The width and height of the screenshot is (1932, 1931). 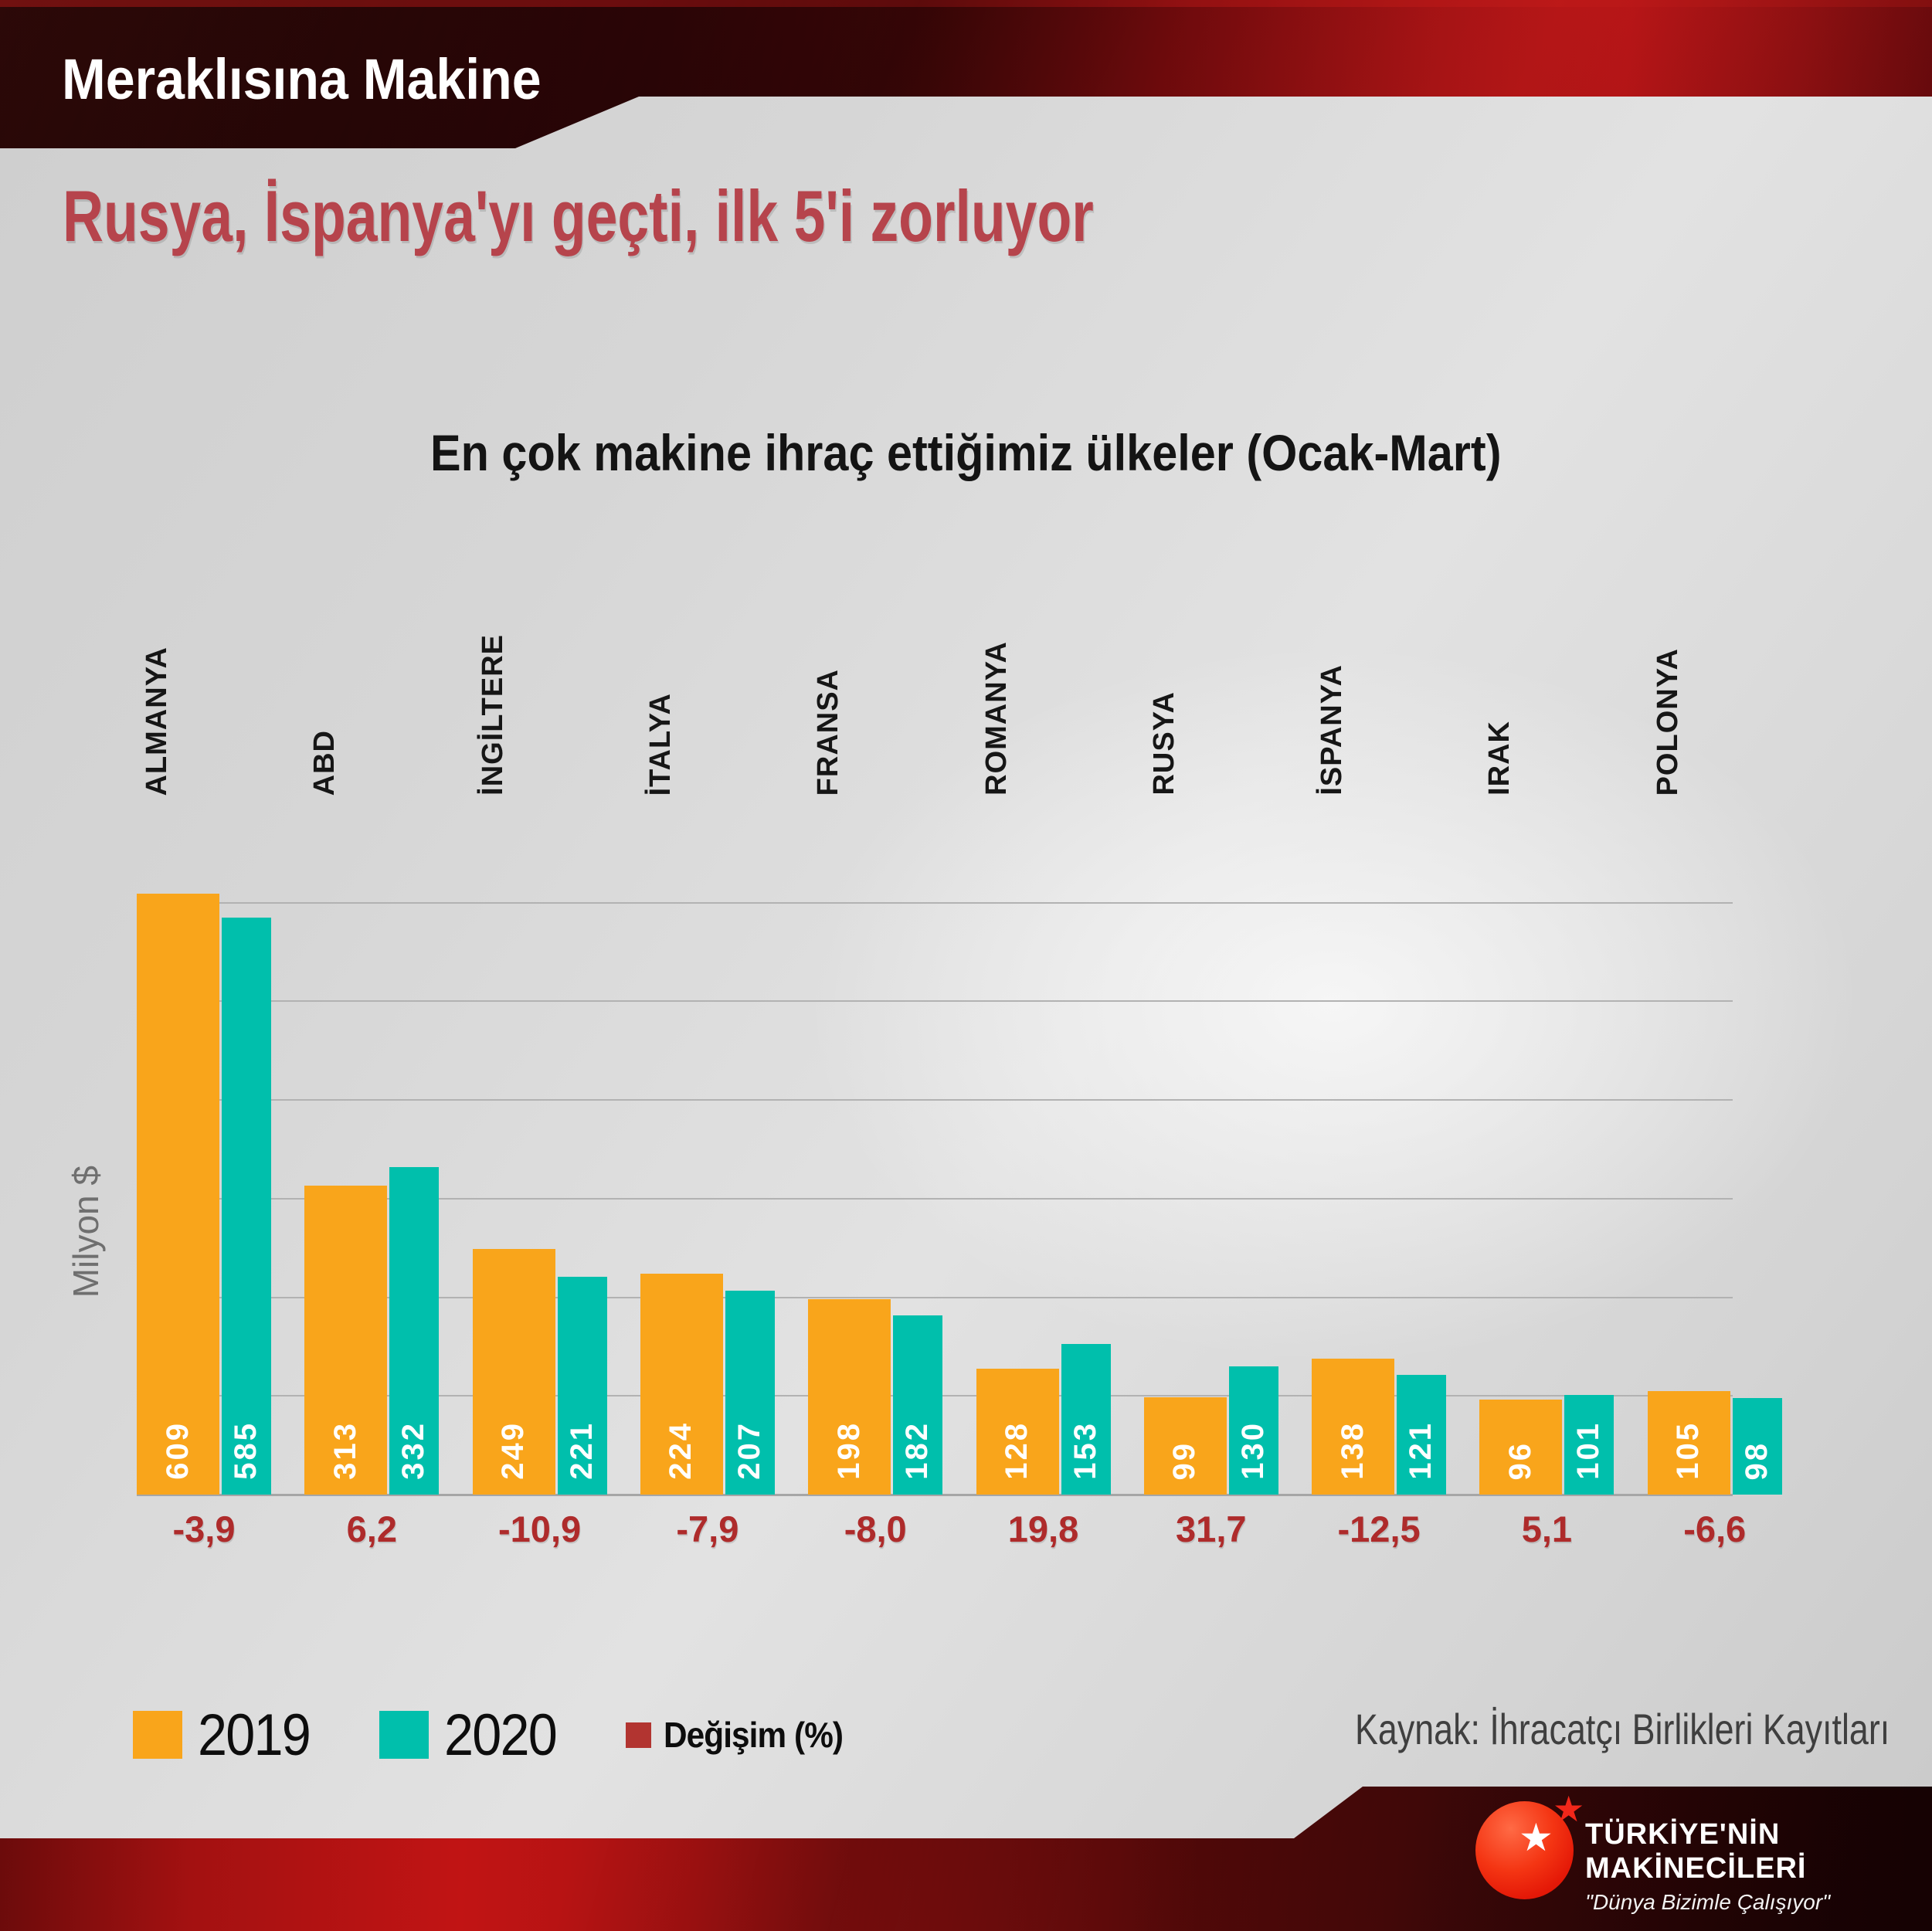 I want to click on bar-value-2020: 130, so click(x=1252, y=1450).